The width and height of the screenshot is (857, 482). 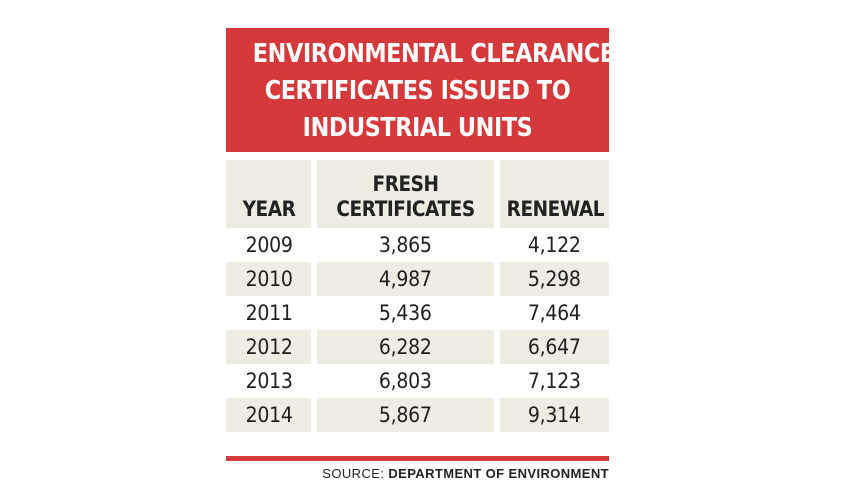 I want to click on header-year-label: YEAR, so click(x=269, y=209).